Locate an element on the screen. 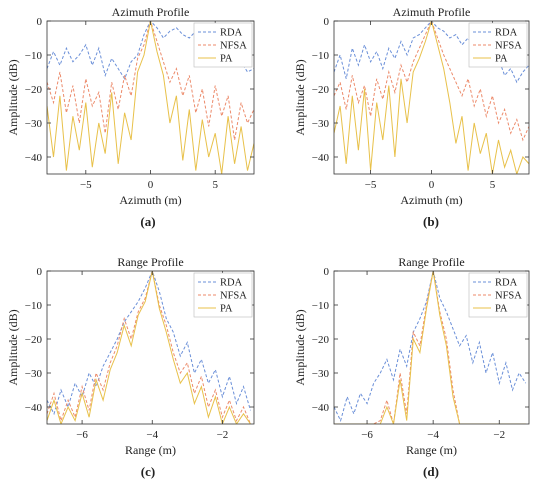 This screenshot has width=550, height=487. series-line-nfsa is located at coordinates (431, 81).